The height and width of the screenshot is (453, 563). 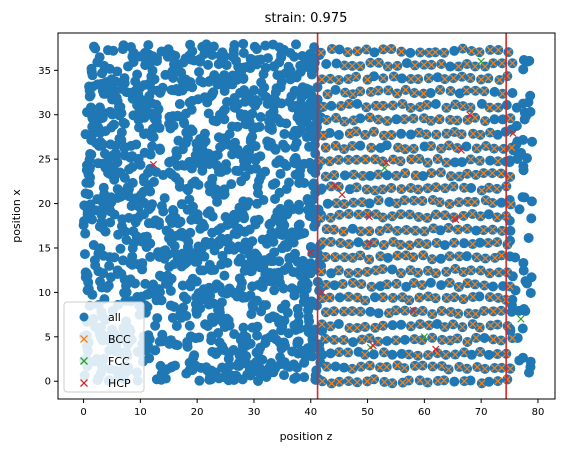 I want to click on legend-marker-bcc, so click(x=84, y=339).